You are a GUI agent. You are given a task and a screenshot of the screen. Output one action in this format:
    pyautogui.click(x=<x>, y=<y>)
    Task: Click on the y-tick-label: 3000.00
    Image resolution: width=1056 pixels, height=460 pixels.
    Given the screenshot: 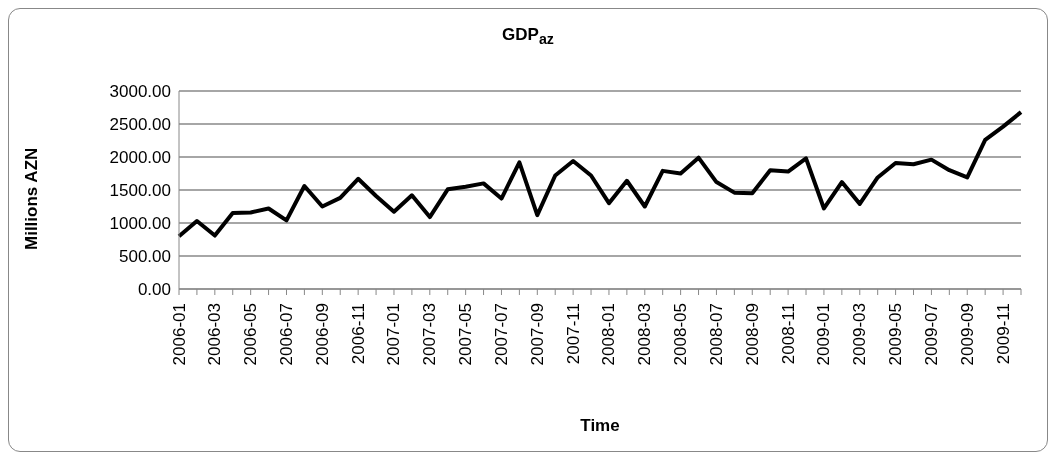 What is the action you would take?
    pyautogui.click(x=140, y=92)
    